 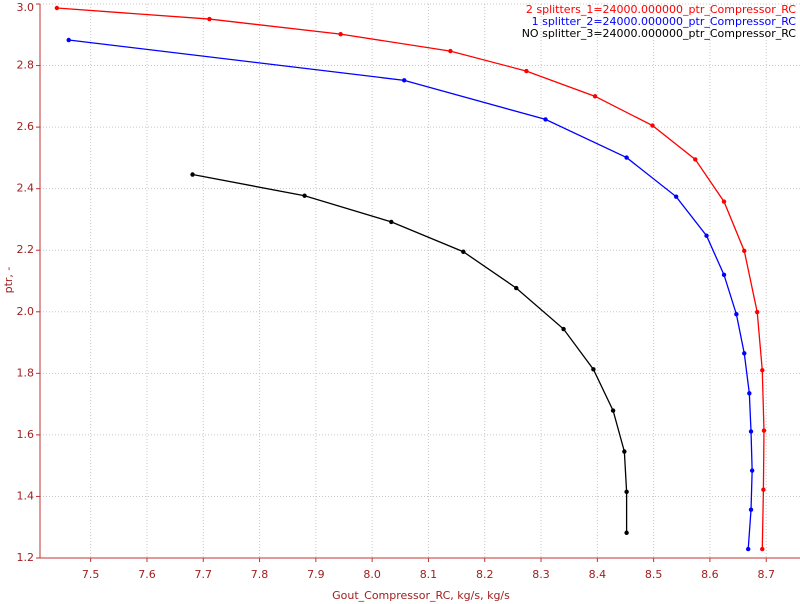 I want to click on x-tick-label: 8.7, so click(x=766, y=574).